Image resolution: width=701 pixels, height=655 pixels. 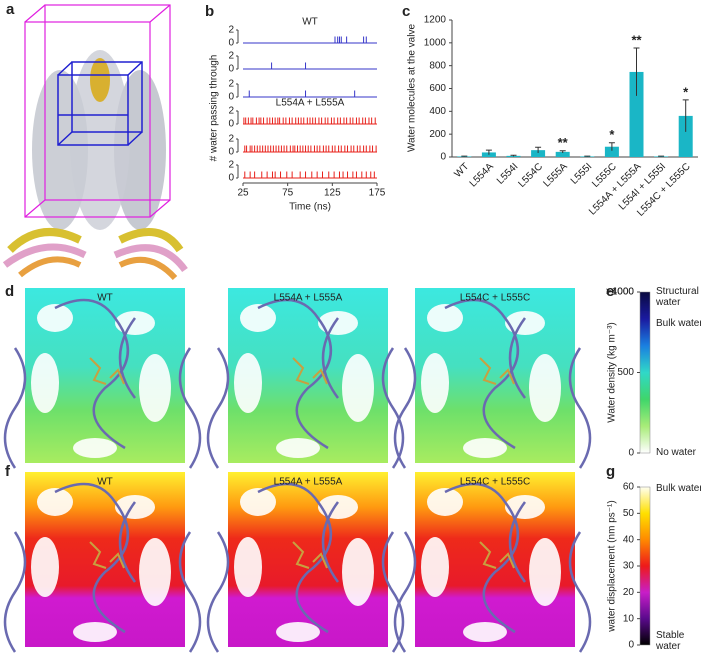 I want to click on colorbar-annotation: Bulk water, so click(x=678, y=323).